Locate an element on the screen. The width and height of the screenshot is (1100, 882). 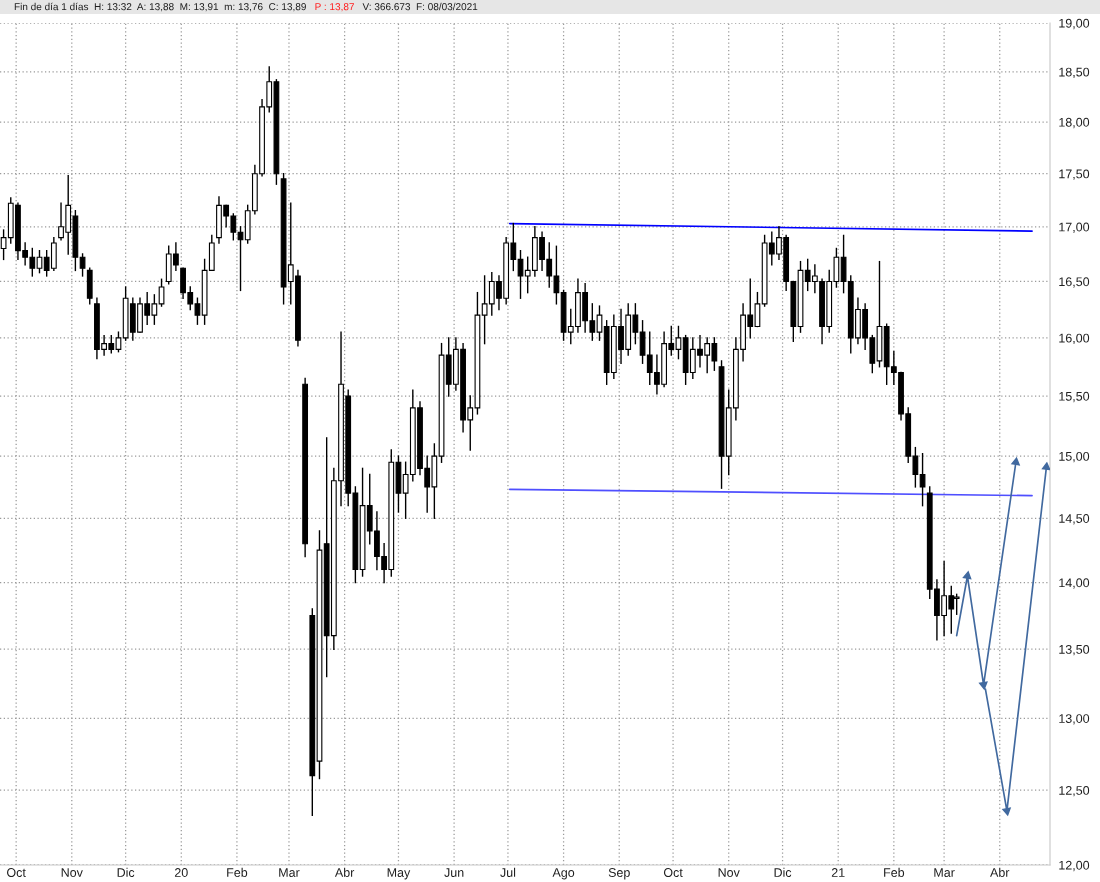
x-tick-label: Jul is located at coordinates (508, 872).